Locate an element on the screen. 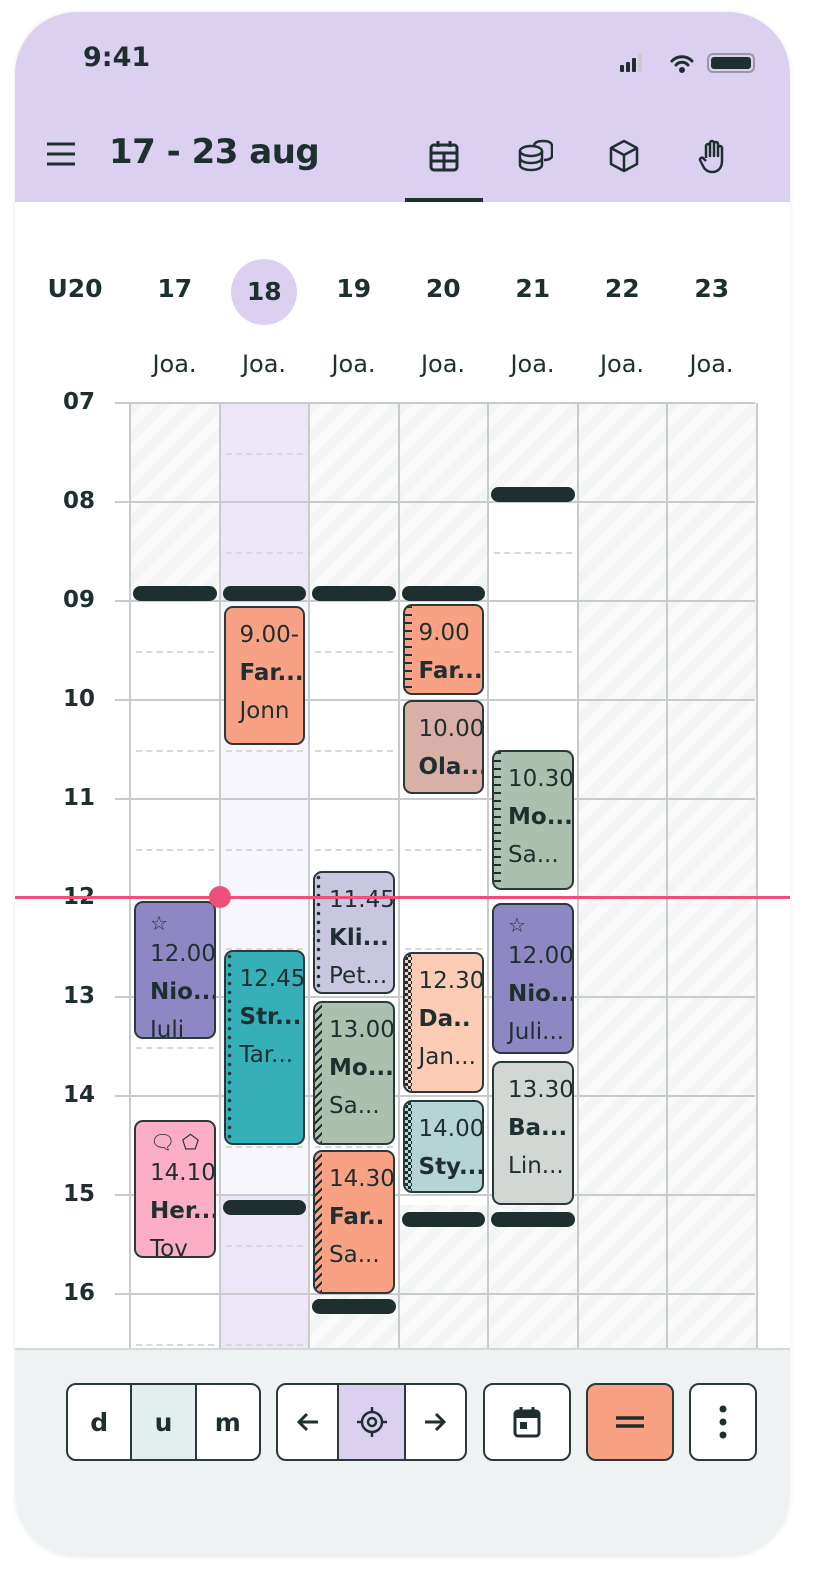  more-options-button is located at coordinates (723, 1422).